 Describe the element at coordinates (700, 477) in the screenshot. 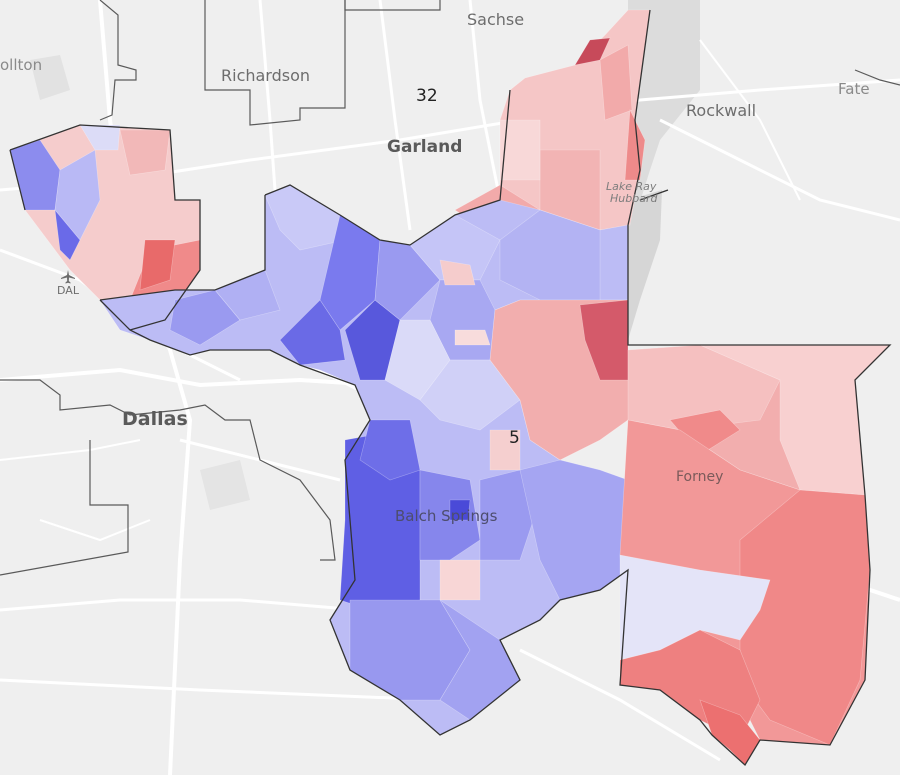

I see `city-label-forney: Forney` at that location.